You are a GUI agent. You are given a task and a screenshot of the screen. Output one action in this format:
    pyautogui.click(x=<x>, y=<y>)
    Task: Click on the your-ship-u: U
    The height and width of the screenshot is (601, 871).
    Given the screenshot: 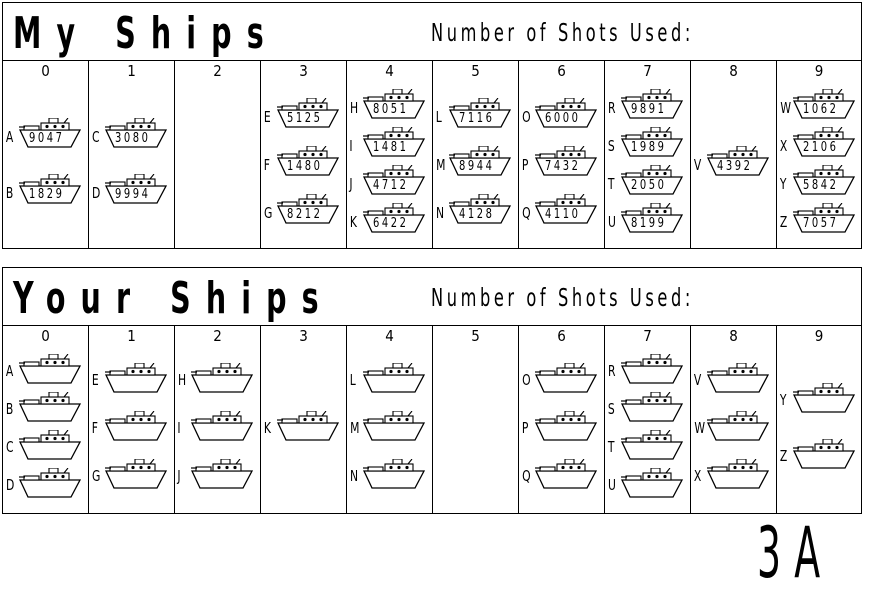 What is the action you would take?
    pyautogui.click(x=646, y=485)
    